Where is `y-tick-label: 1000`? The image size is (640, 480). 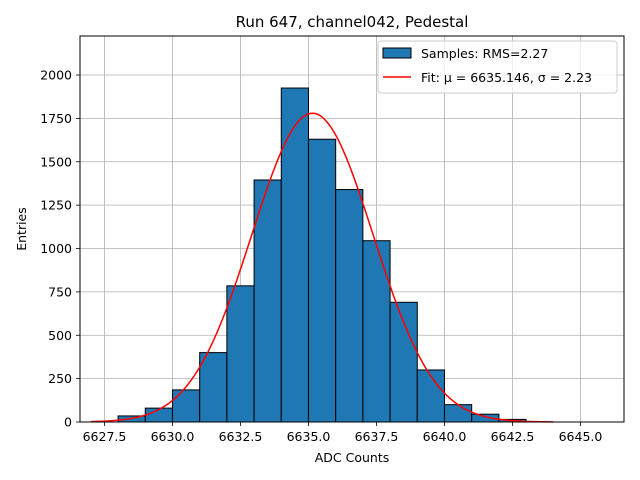 y-tick-label: 1000 is located at coordinates (56, 248).